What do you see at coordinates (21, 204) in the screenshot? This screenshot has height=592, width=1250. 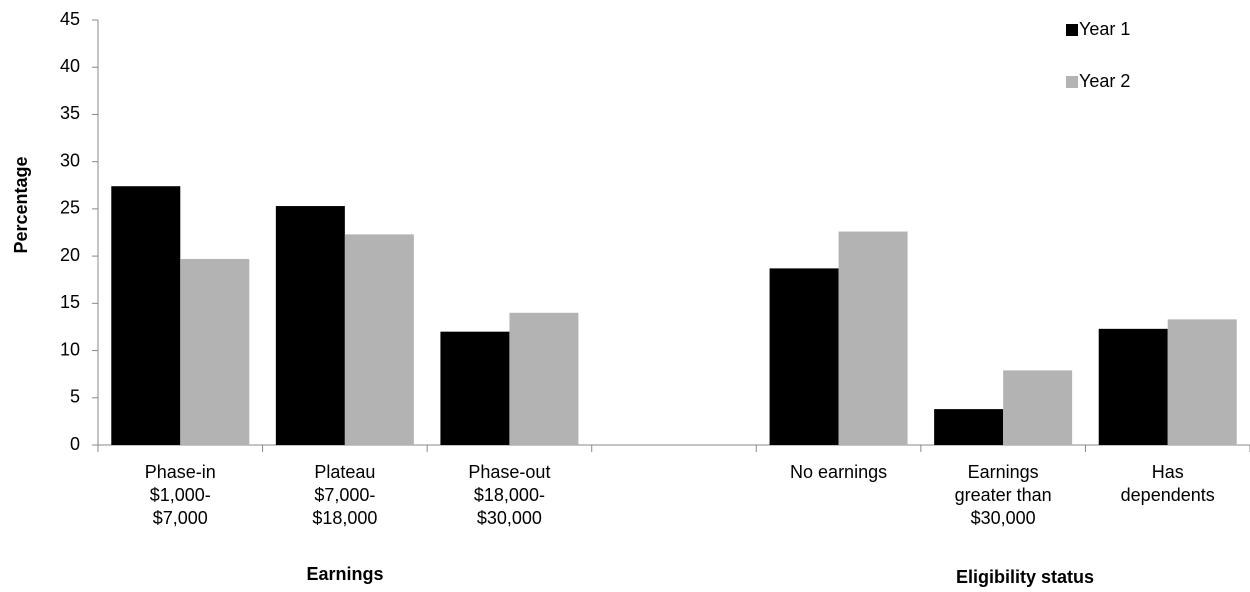 I see `y-axis-title: Percentage` at bounding box center [21, 204].